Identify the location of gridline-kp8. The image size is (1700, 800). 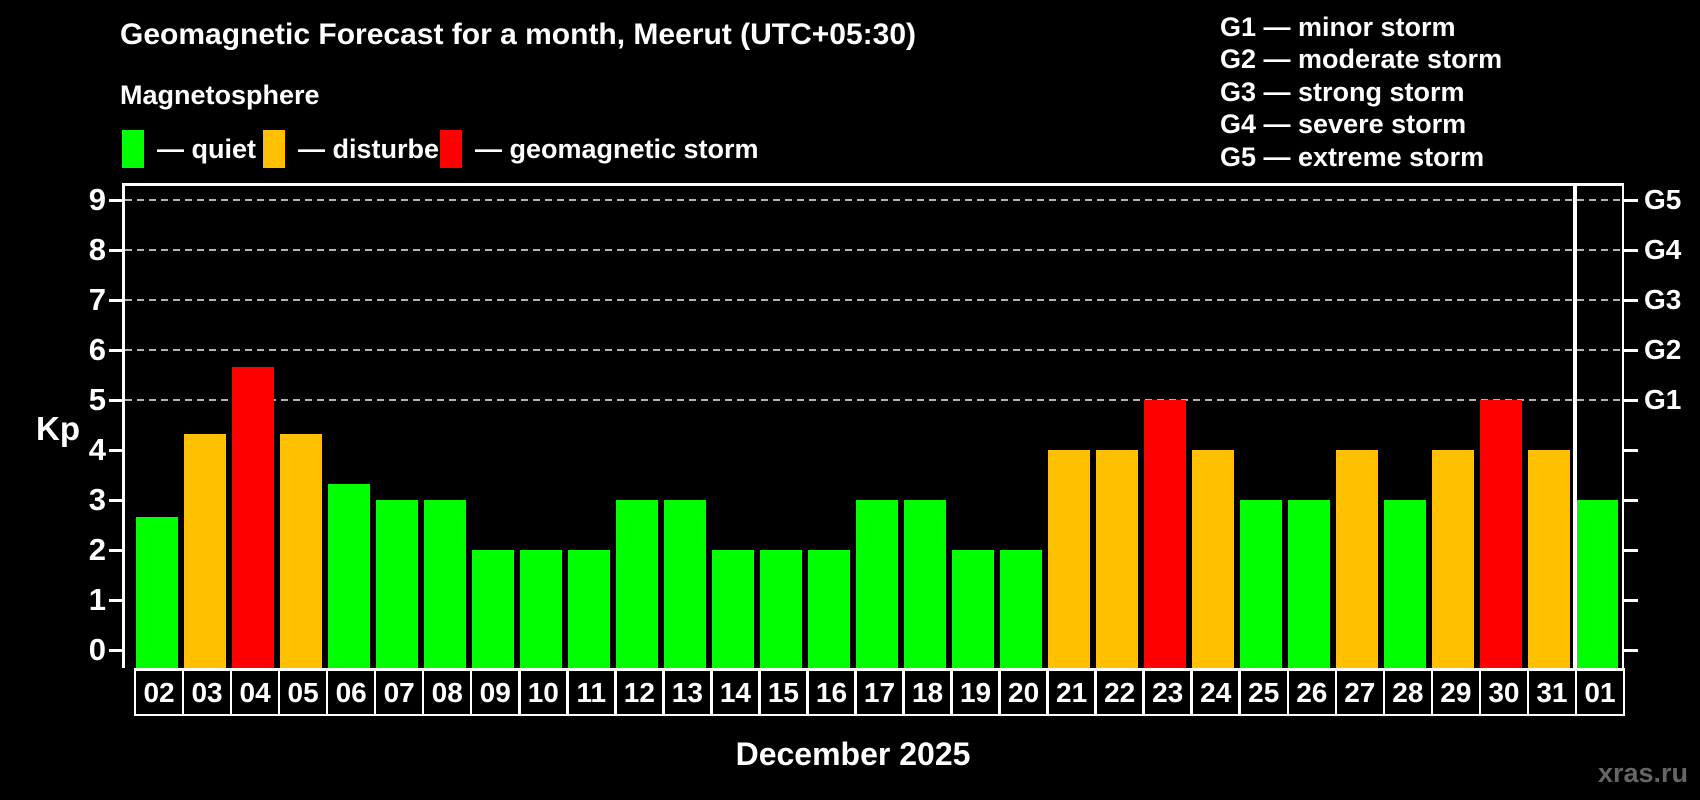
(873, 250).